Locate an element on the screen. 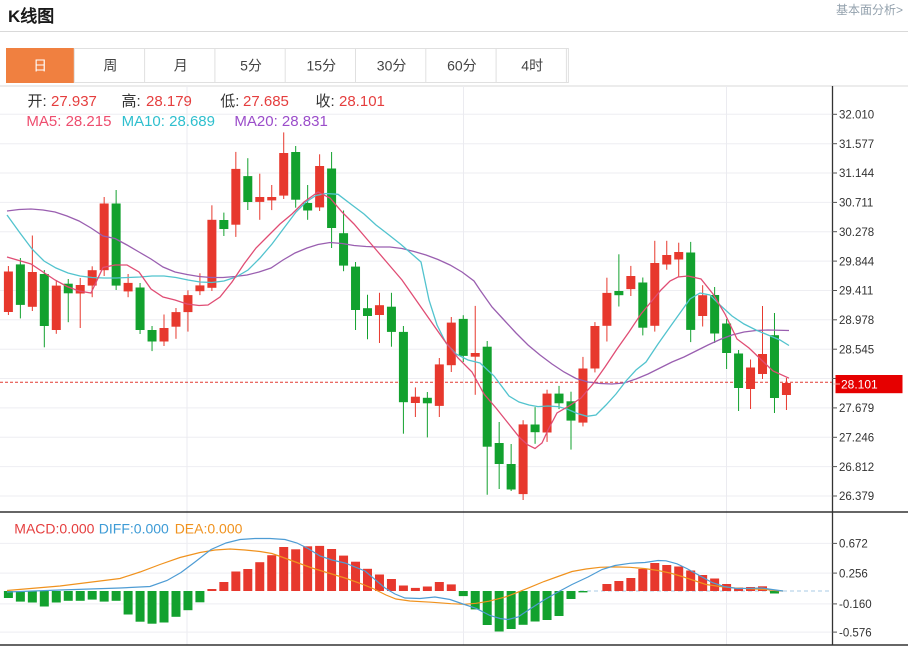 The image size is (908, 653). svg-text: MA10: 28.689 is located at coordinates (168, 121).